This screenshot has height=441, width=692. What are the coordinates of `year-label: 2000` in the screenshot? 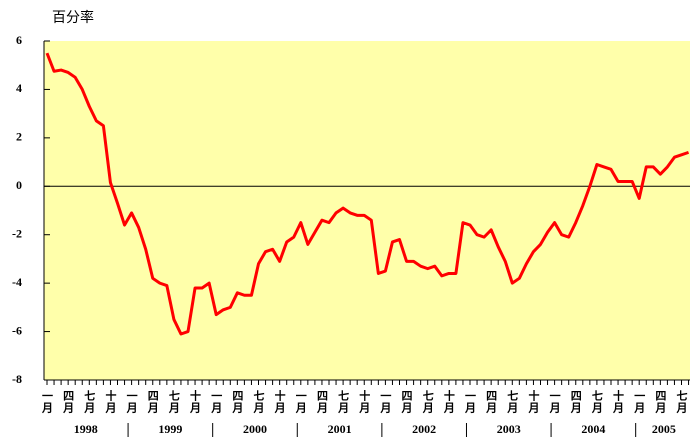 It's located at (255, 429).